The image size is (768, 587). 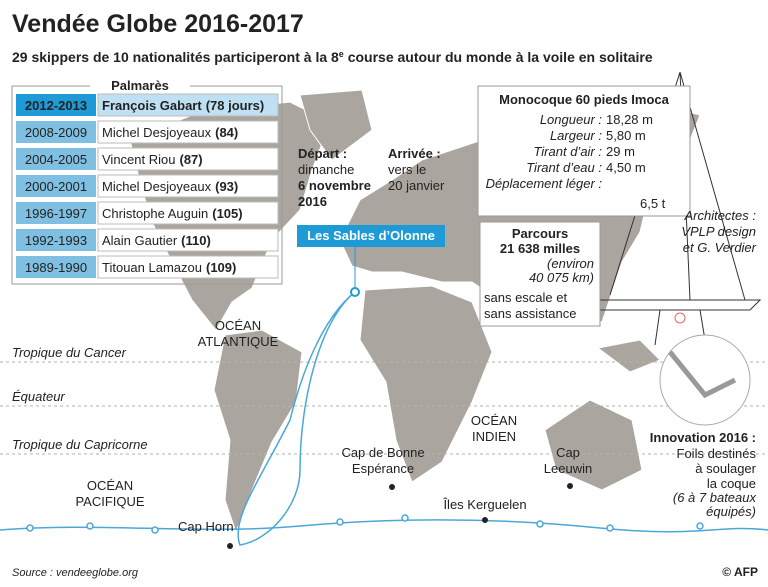 What do you see at coordinates (731, 511) in the screenshot?
I see `innovation-note: équipés)` at bounding box center [731, 511].